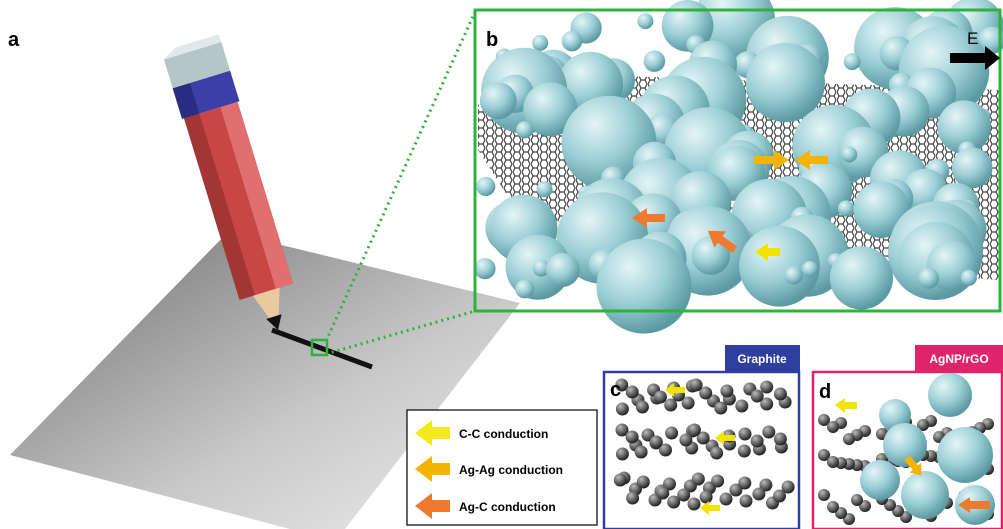 The height and width of the screenshot is (529, 1003). I want to click on panel-title: Graphite, so click(762, 359).